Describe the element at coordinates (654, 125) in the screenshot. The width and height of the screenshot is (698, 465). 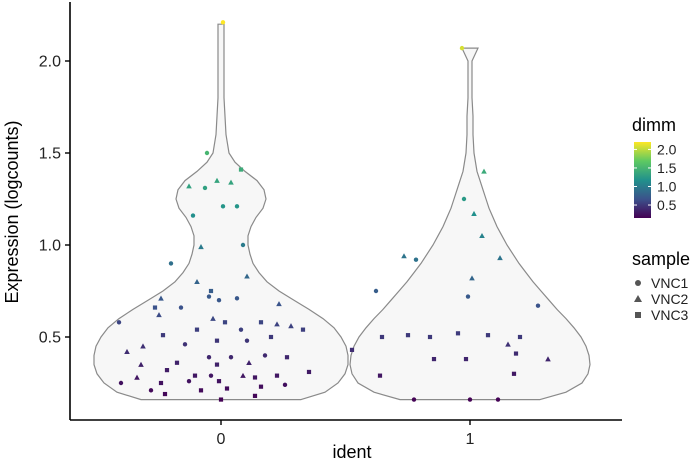
I see `color-legend-title: dimm` at that location.